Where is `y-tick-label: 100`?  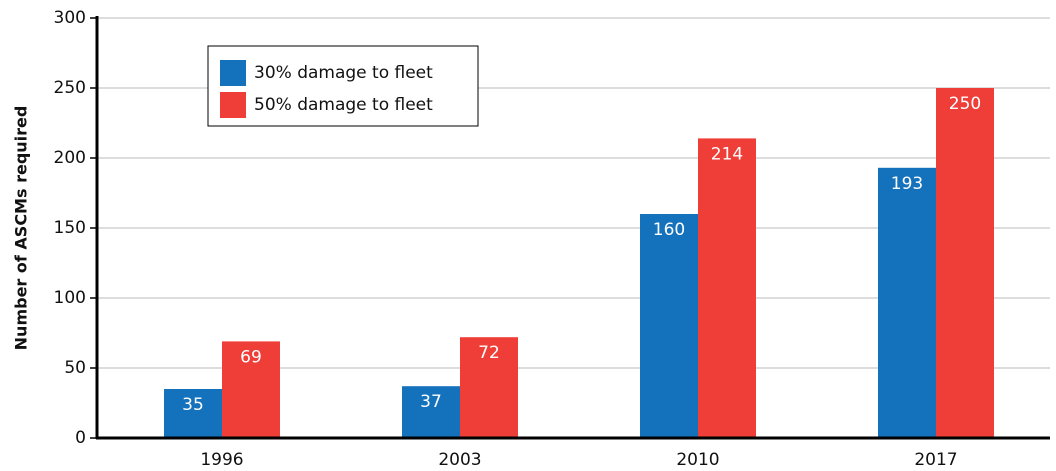 y-tick-label: 100 is located at coordinates (70, 298).